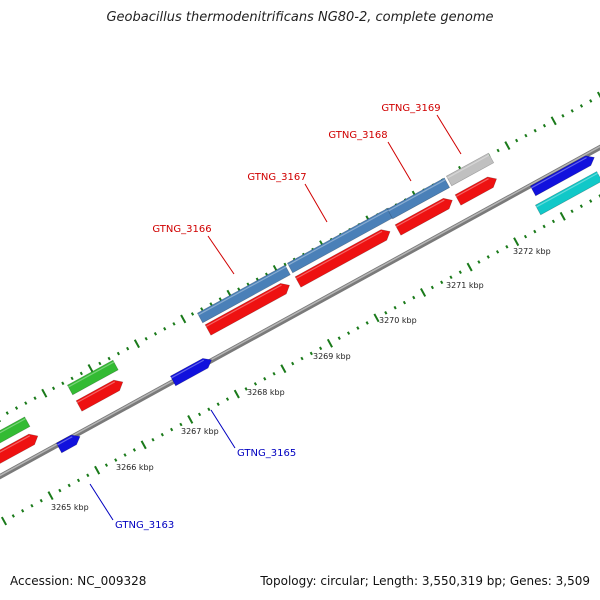  I want to click on gene-label-gtng_3167: GTNG_3167, so click(276, 177).